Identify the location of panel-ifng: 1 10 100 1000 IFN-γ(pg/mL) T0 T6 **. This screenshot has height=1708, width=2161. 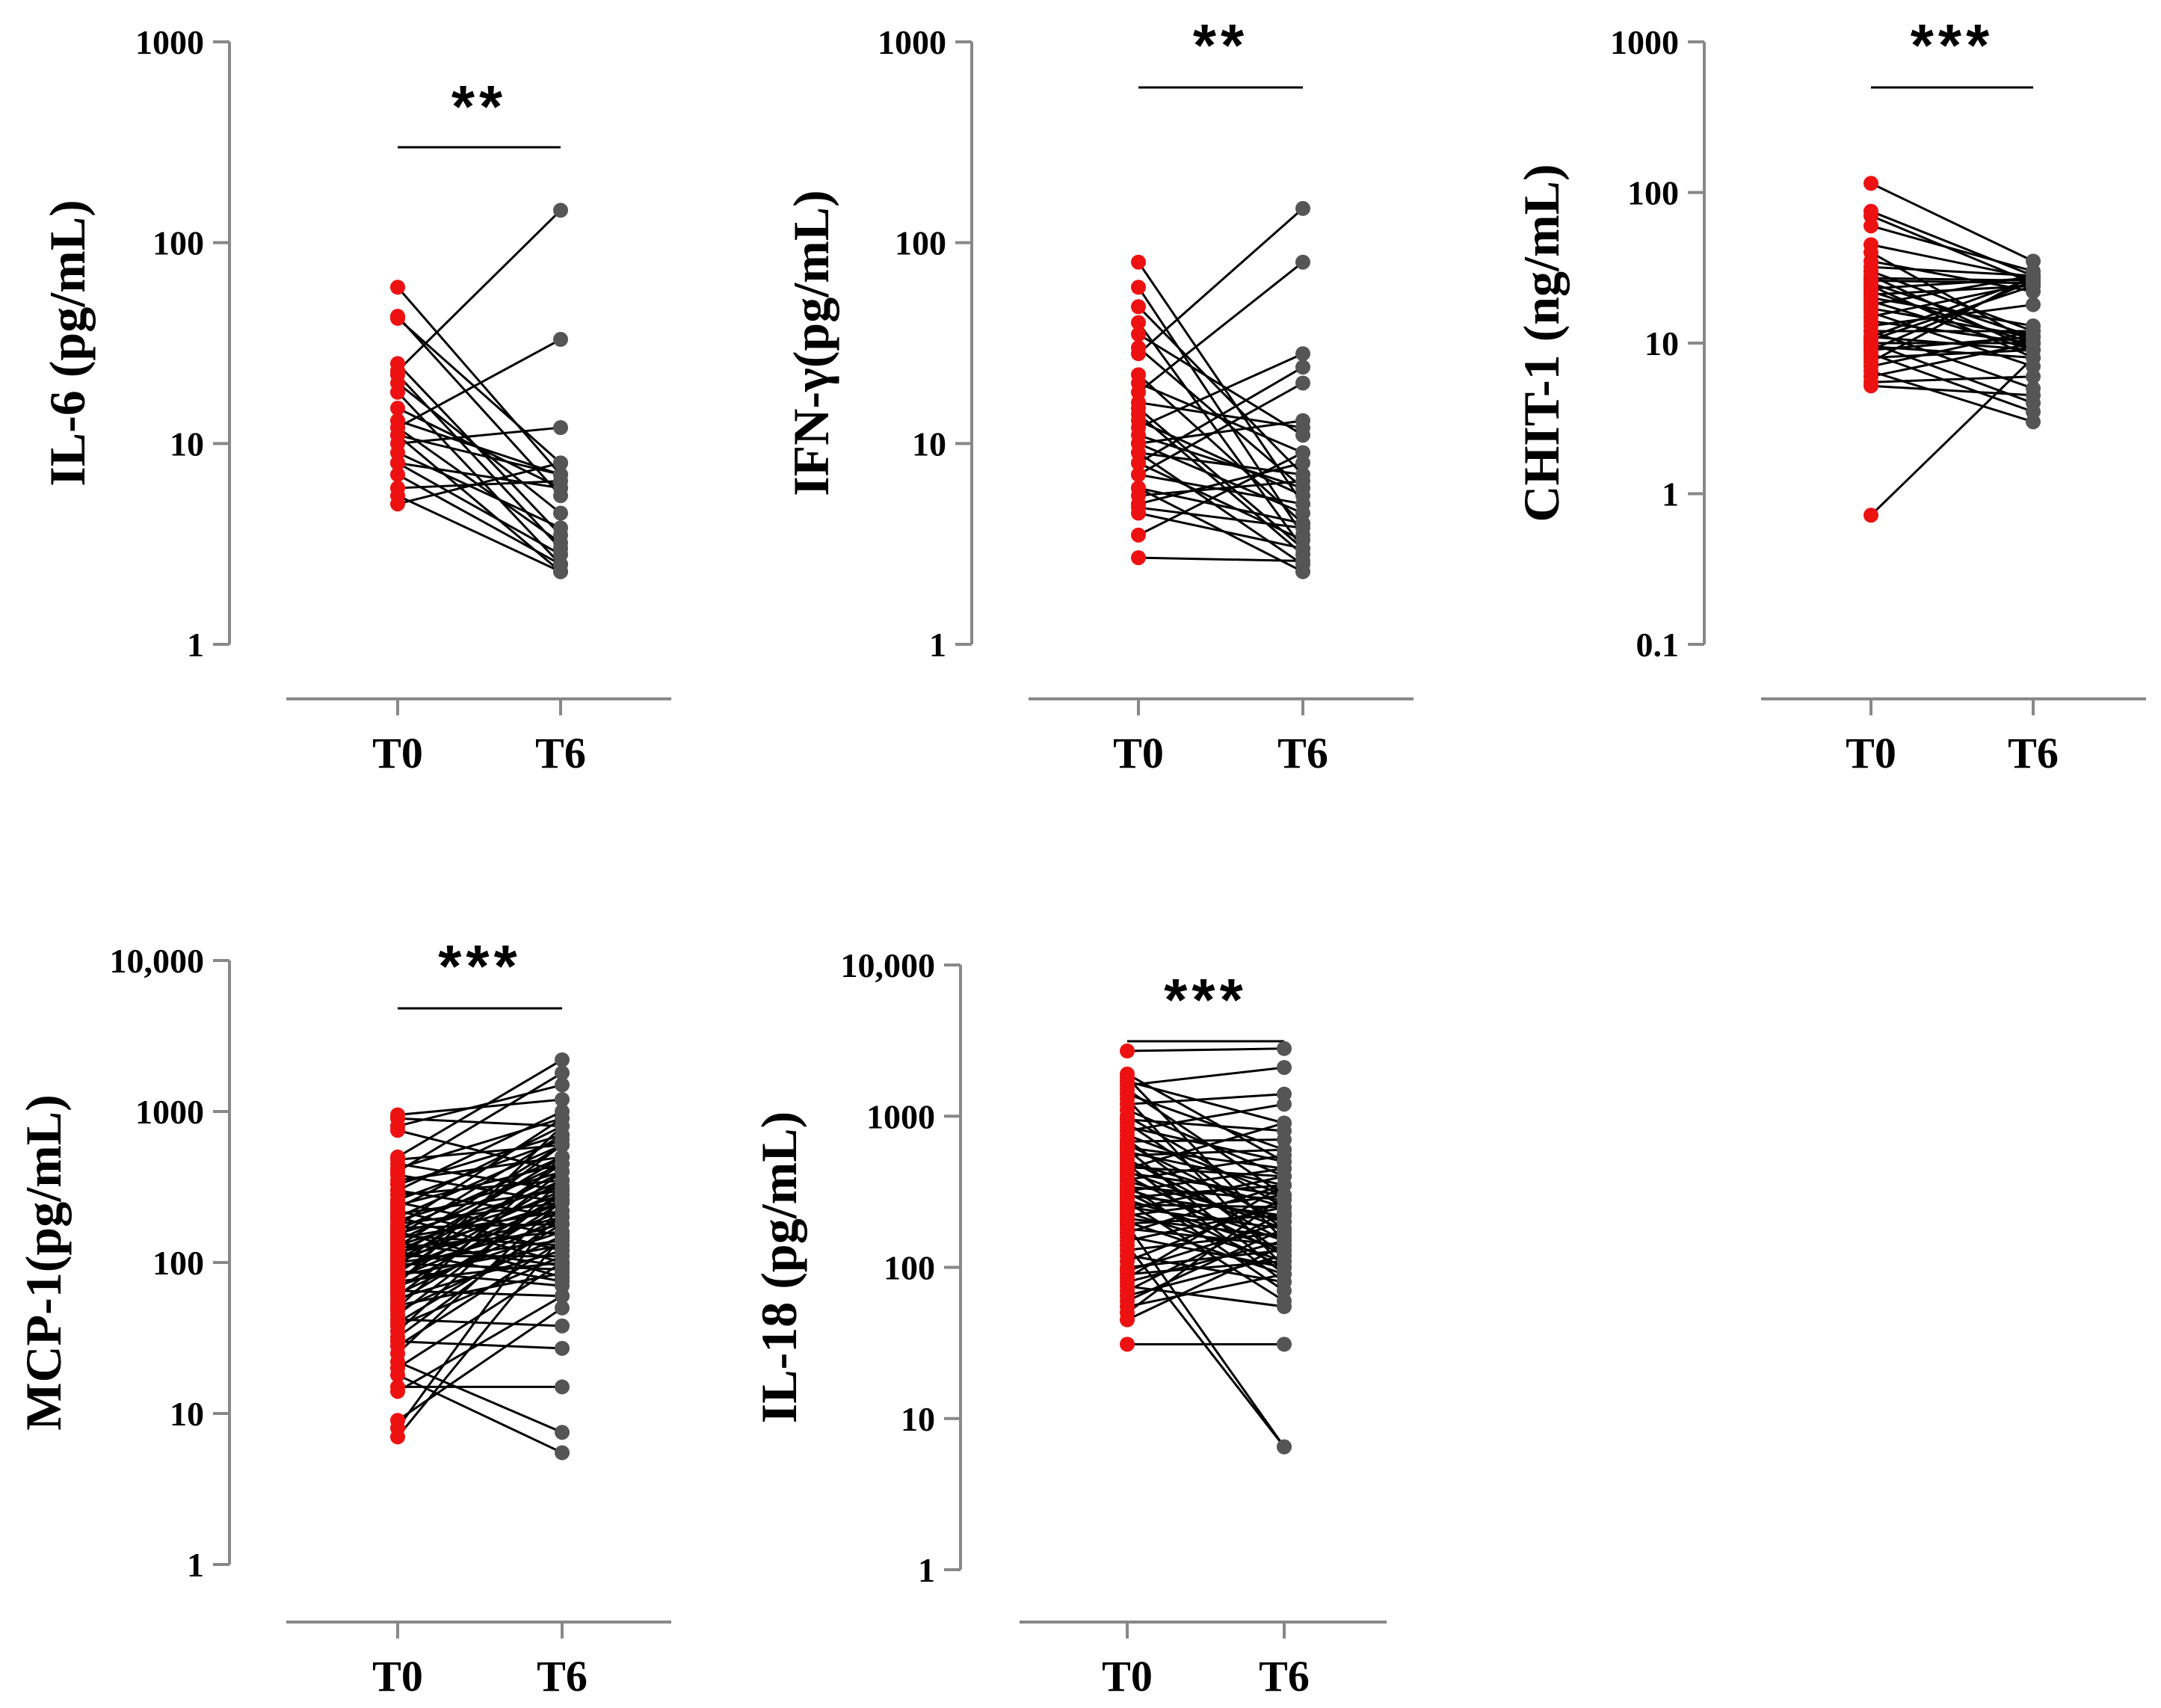
(1098, 394).